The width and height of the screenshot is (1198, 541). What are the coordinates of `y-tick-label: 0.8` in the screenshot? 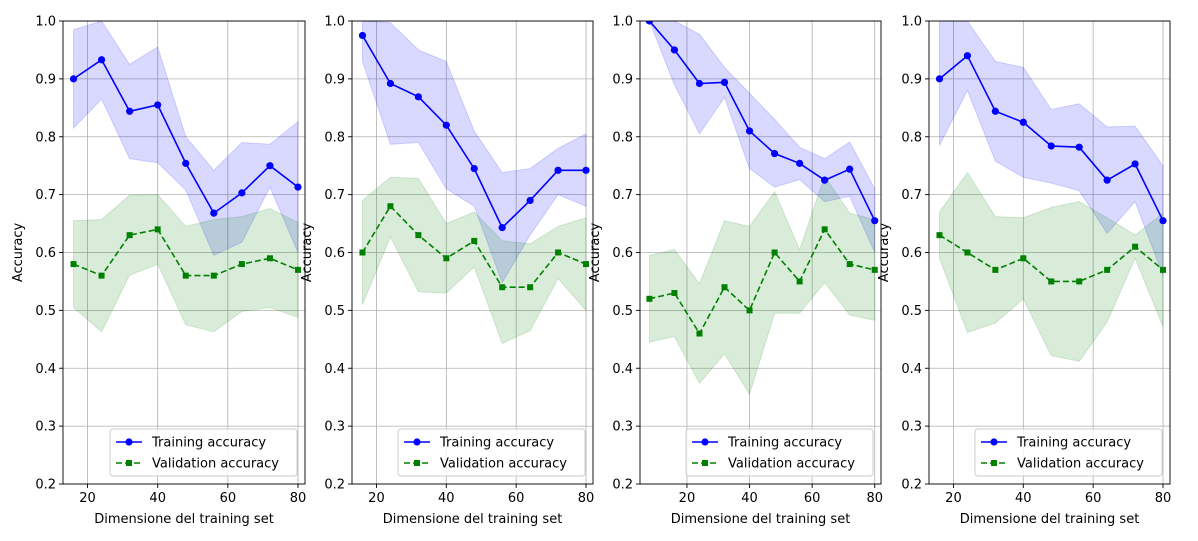 It's located at (911, 137).